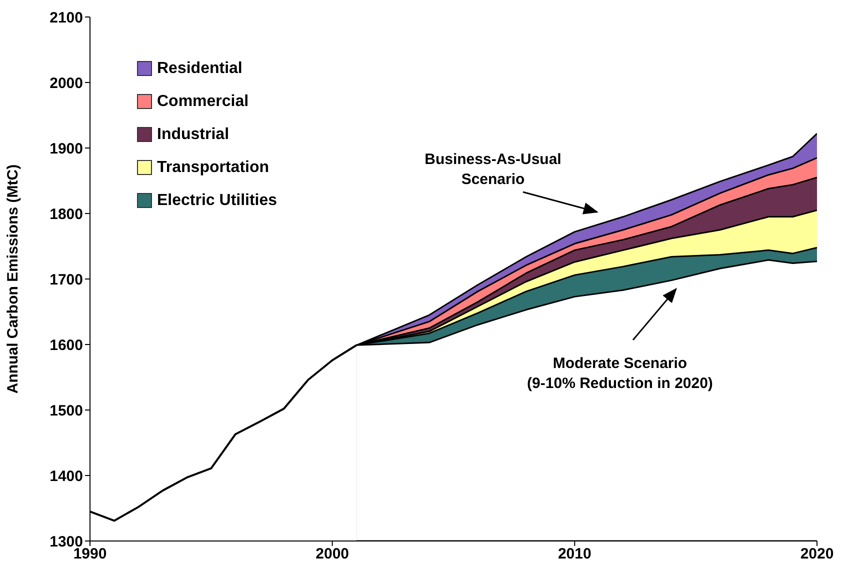 The image size is (841, 576). What do you see at coordinates (493, 169) in the screenshot?
I see `annotation: Business-As-Usual Scenario` at bounding box center [493, 169].